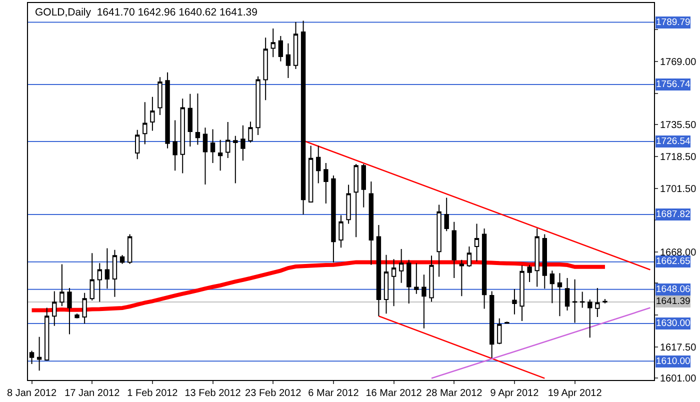 The width and height of the screenshot is (700, 402). I want to click on y-tick-label: 1601.00, so click(678, 379).